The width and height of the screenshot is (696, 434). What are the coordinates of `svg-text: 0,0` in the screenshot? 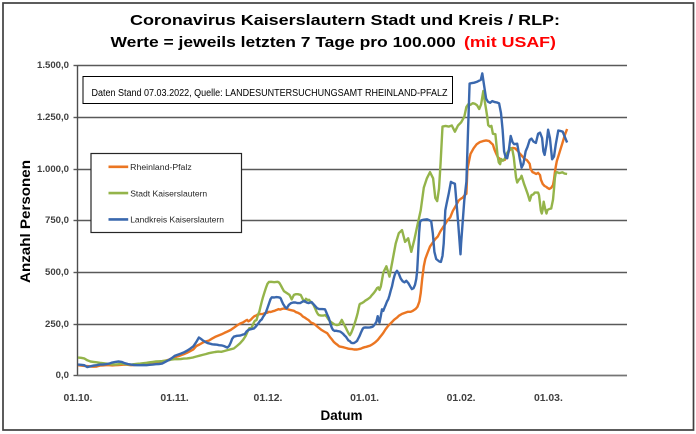 It's located at (62, 375).